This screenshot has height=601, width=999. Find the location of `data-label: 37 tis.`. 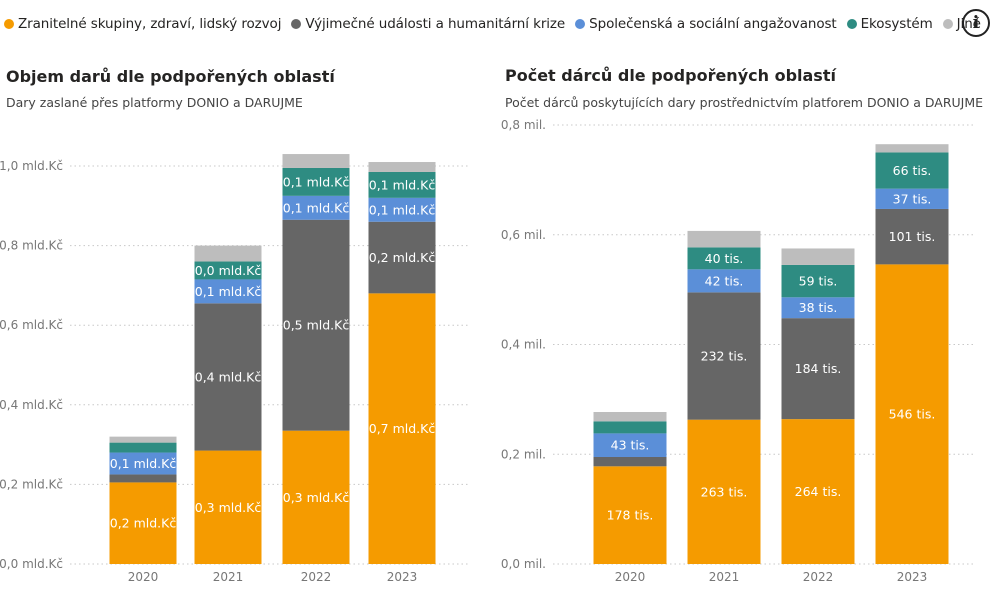

data-label: 37 tis. is located at coordinates (912, 198).